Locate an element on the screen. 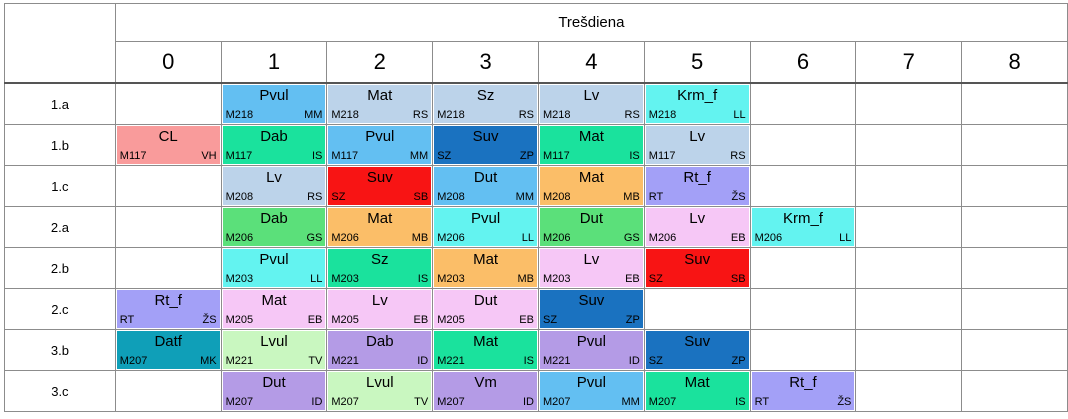 This screenshot has height=419, width=1068. lesson-cell: Dut M208 MM is located at coordinates (485, 186).